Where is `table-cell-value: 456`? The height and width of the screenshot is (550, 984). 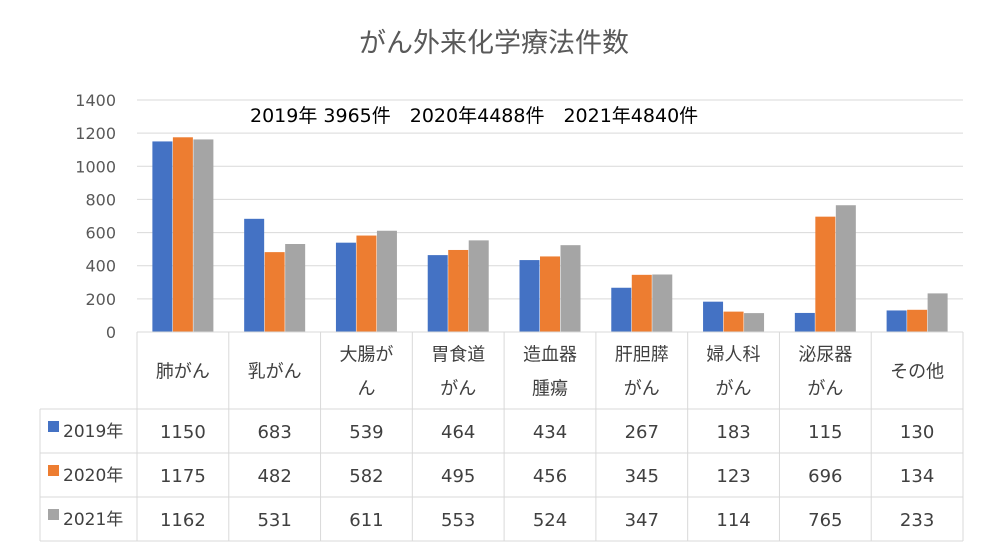
table-cell-value: 456 is located at coordinates (550, 476).